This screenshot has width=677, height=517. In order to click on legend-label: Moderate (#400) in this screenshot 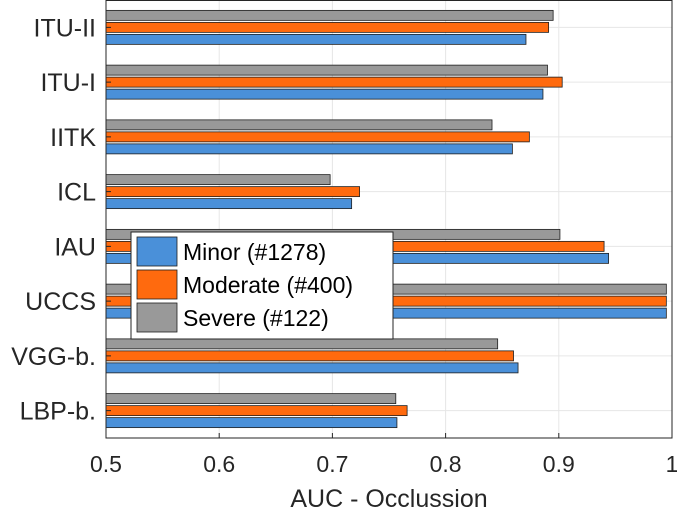, I will do `click(268, 285)`.